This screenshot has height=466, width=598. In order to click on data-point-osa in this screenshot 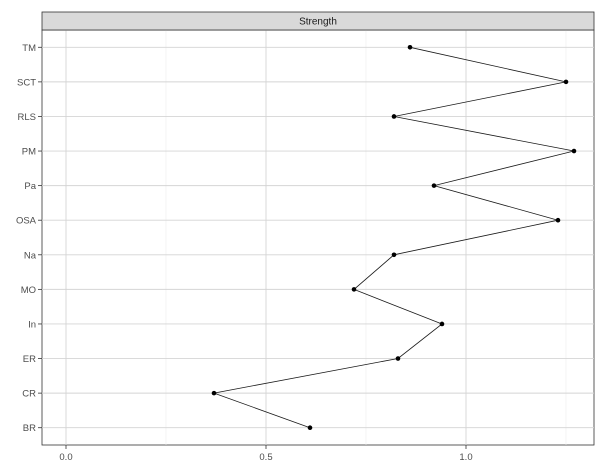, I will do `click(558, 220)`.